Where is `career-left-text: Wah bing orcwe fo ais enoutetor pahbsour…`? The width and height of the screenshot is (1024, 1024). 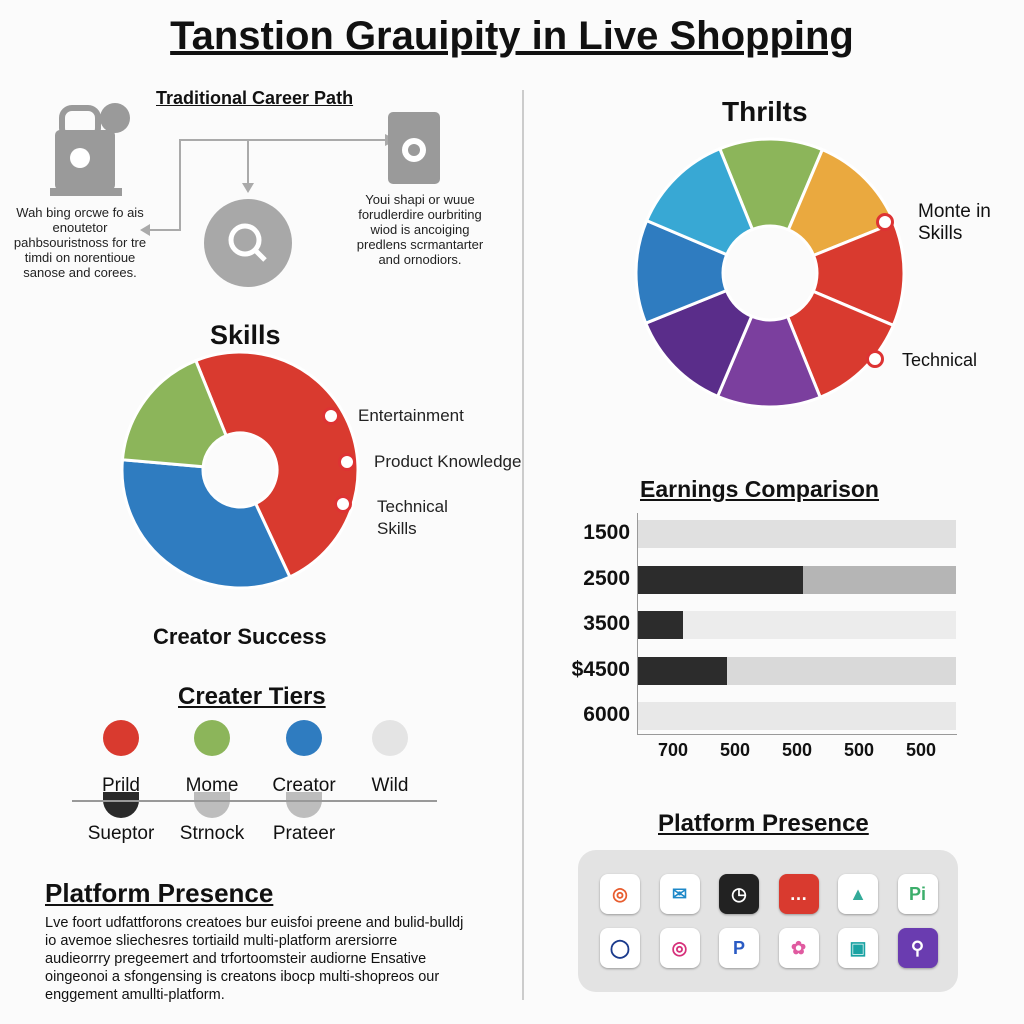
career-left-text: Wah bing orcwe fo ais enoutetor pahbsour… is located at coordinates (80, 242).